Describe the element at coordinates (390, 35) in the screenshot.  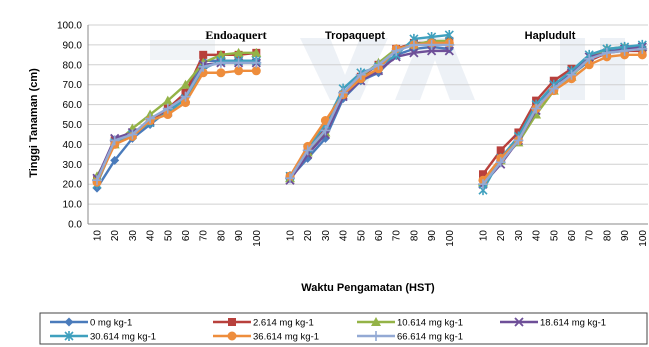
I see `panel-titles: Endoaquert Tropaquept Hapludult` at that location.